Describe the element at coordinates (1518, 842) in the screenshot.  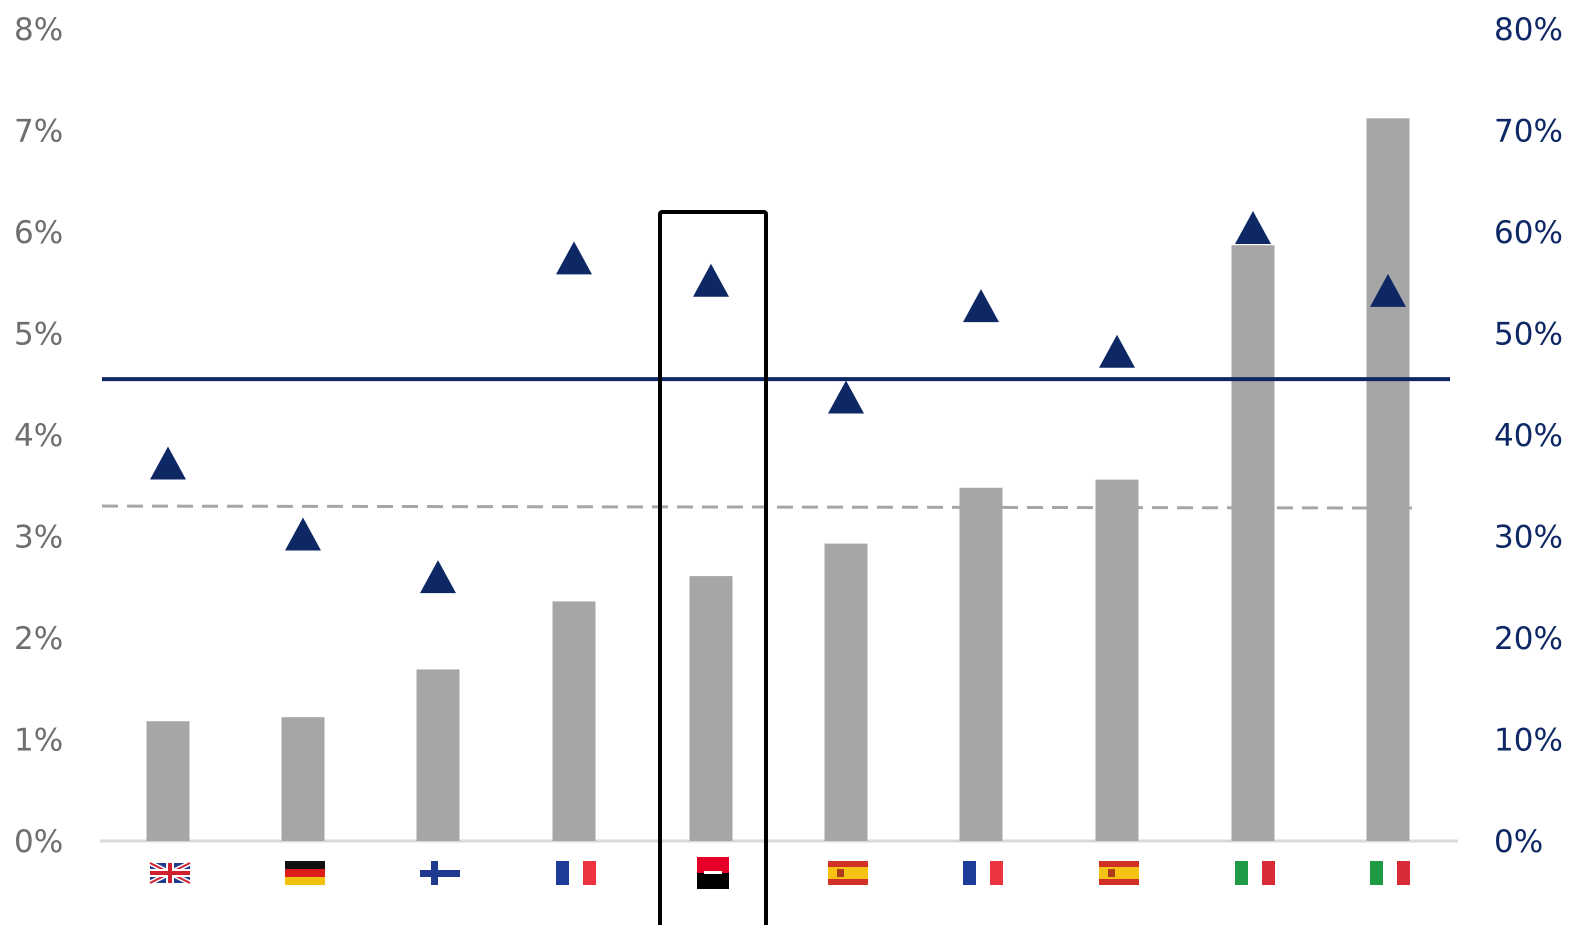
I see `right-axis-tick-label: 0%` at that location.